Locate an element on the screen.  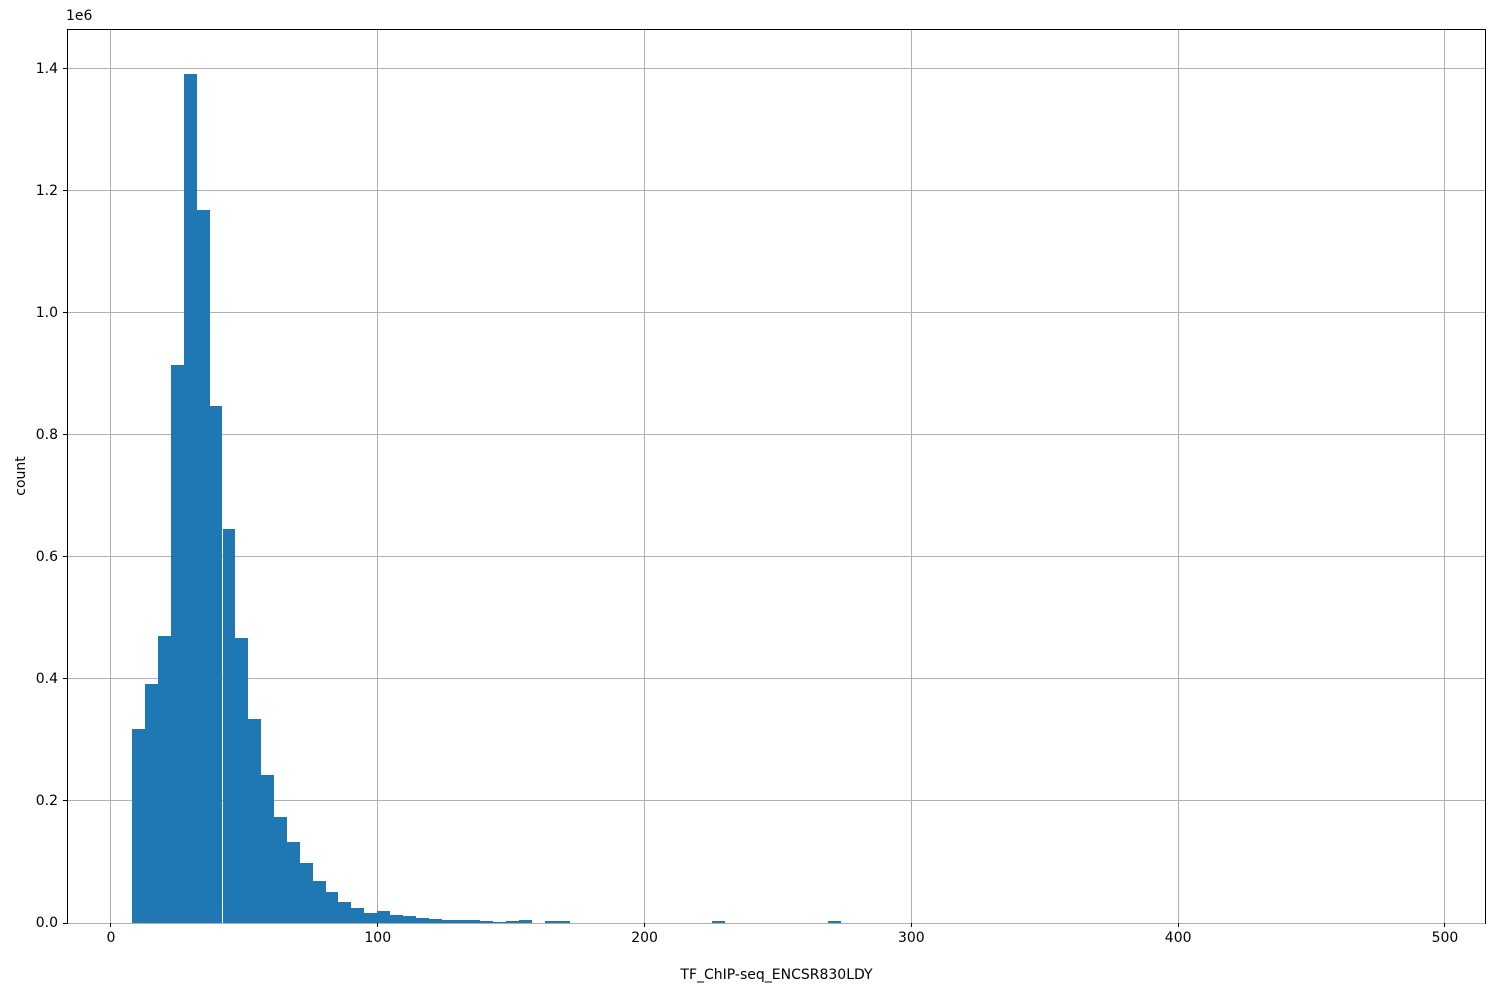
x-tick-label: 0 is located at coordinates (111, 938).